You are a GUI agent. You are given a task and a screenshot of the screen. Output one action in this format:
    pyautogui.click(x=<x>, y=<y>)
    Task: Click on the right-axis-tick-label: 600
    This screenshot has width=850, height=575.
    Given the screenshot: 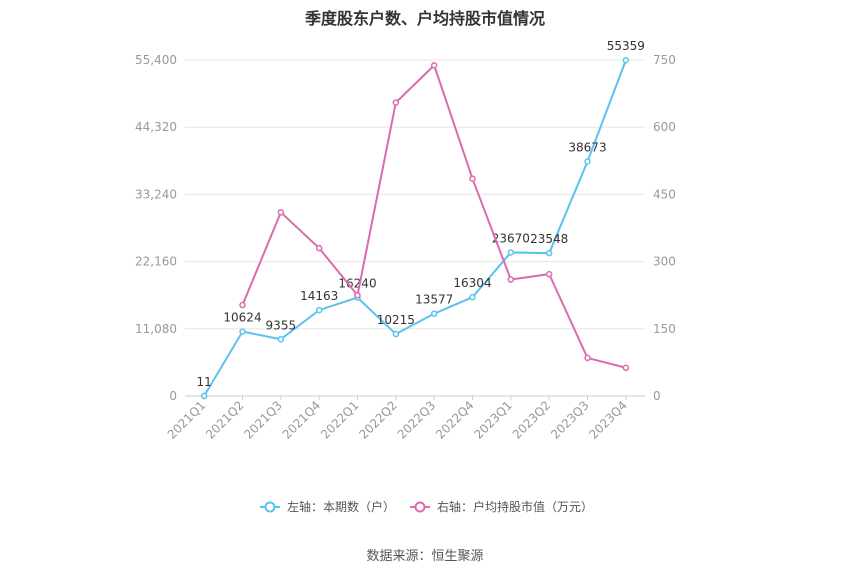 What is the action you would take?
    pyautogui.click(x=664, y=127)
    